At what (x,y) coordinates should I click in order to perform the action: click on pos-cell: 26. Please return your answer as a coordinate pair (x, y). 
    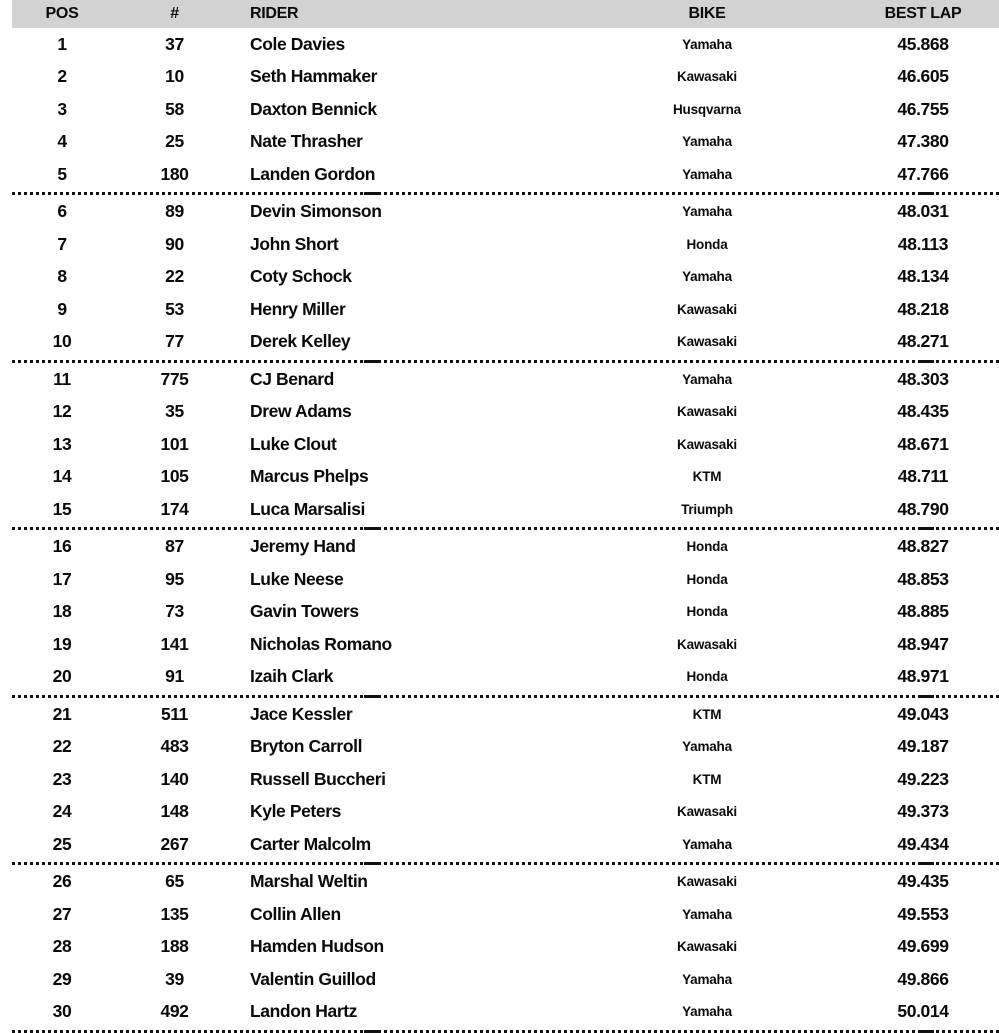
    Looking at the image, I should click on (62, 881).